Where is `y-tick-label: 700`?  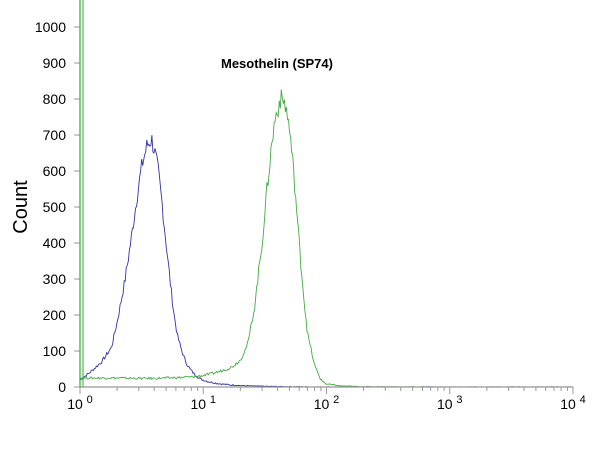
y-tick-label: 700 is located at coordinates (55, 135).